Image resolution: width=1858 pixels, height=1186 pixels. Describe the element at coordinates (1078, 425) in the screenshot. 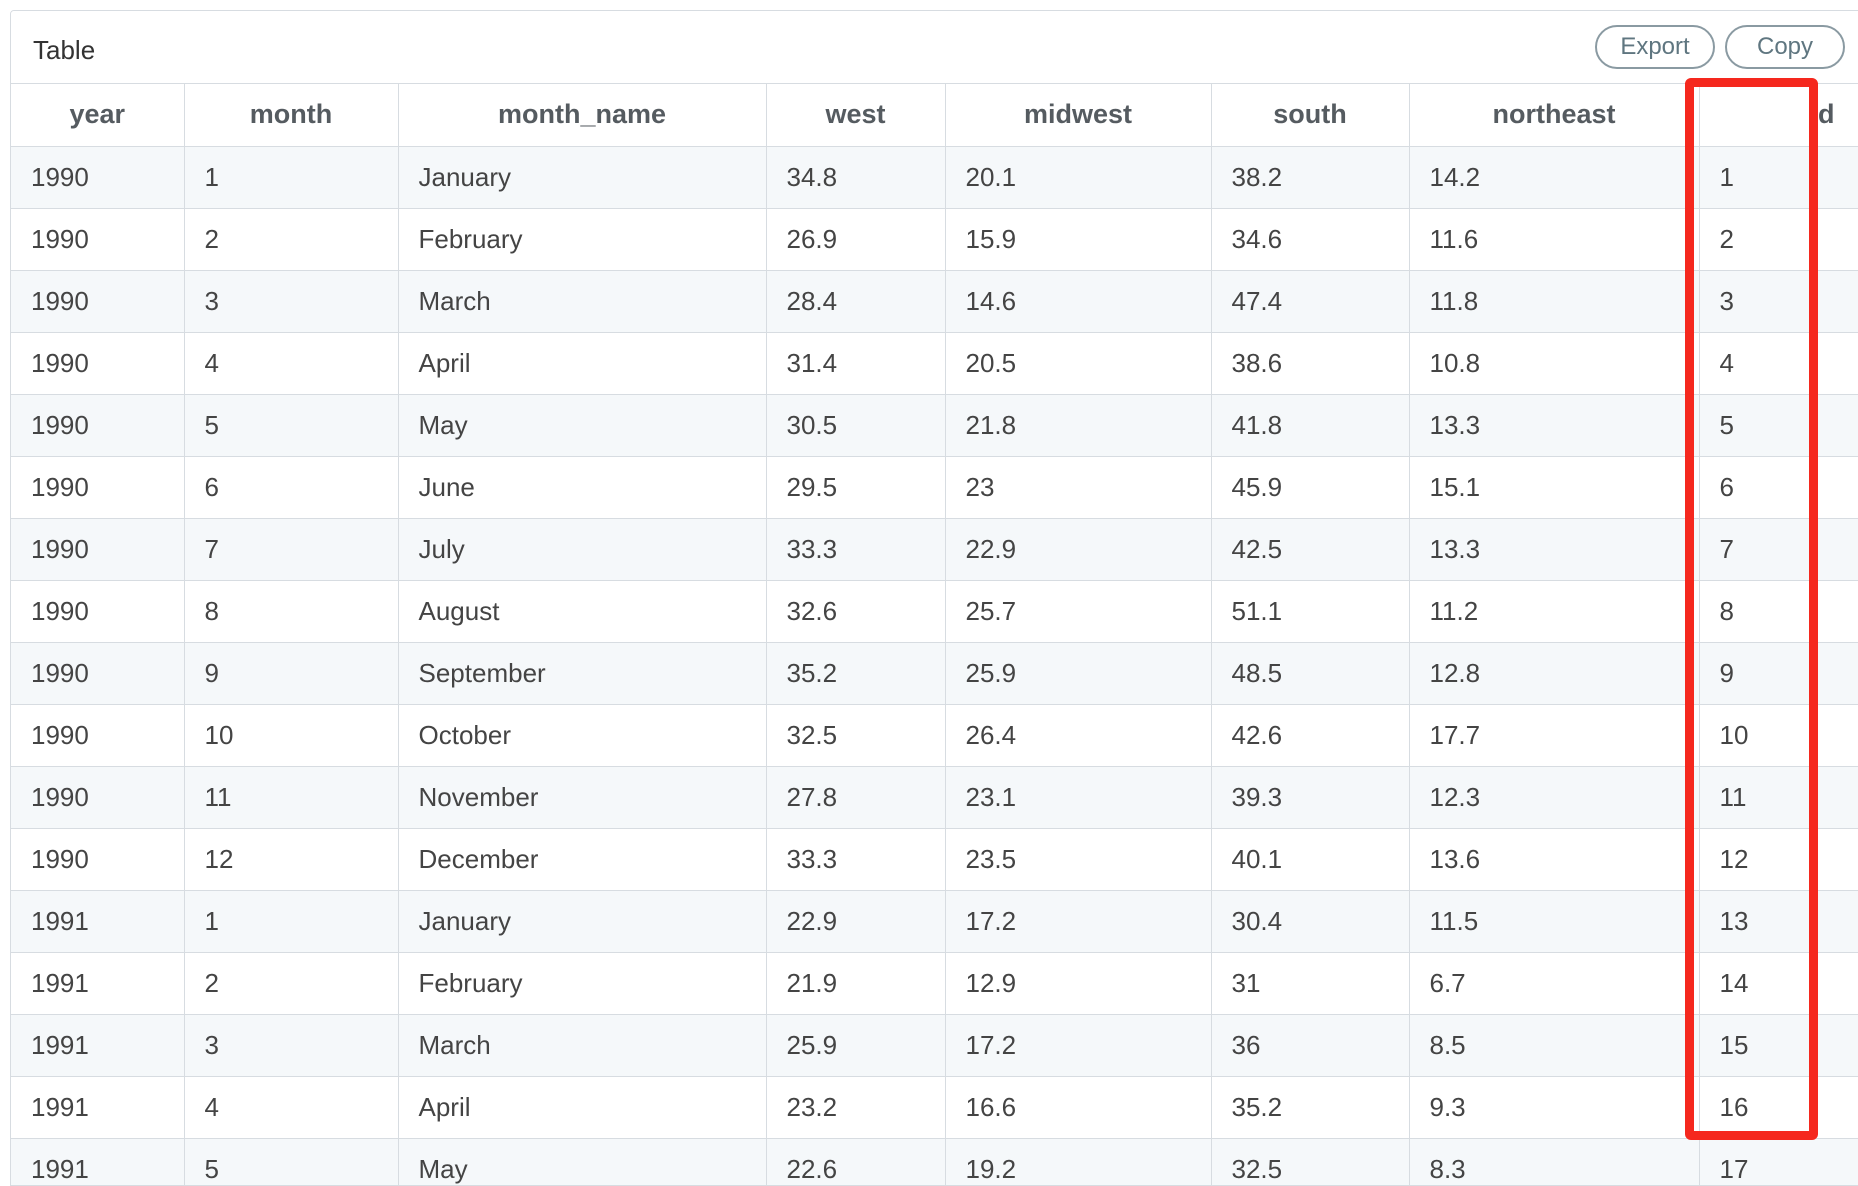

I see `cell-midwest: 21.8` at that location.